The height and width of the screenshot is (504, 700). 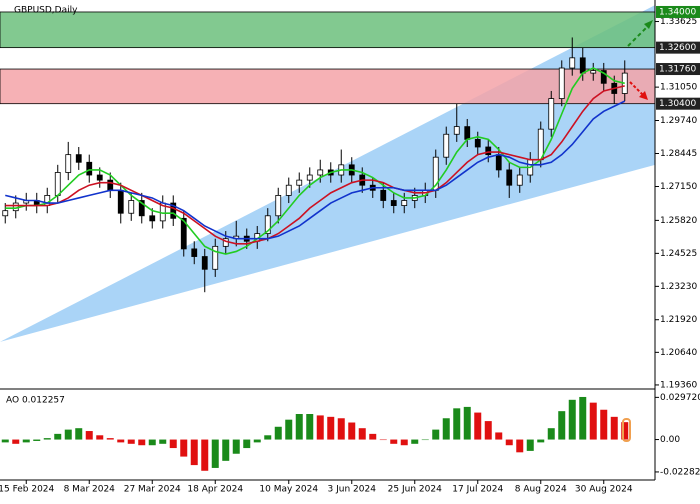 What do you see at coordinates (680, 398) in the screenshot?
I see `ao-tick-label: 0.029720` at bounding box center [680, 398].